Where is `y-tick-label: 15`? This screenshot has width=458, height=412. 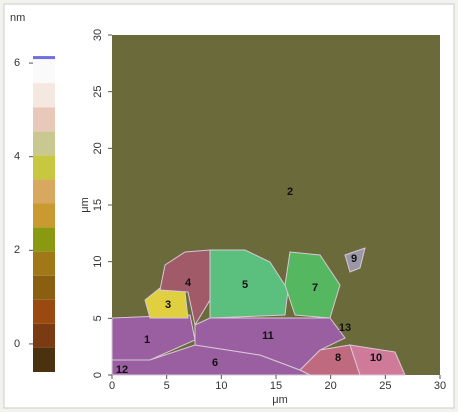 y-tick-label: 15 is located at coordinates (98, 205).